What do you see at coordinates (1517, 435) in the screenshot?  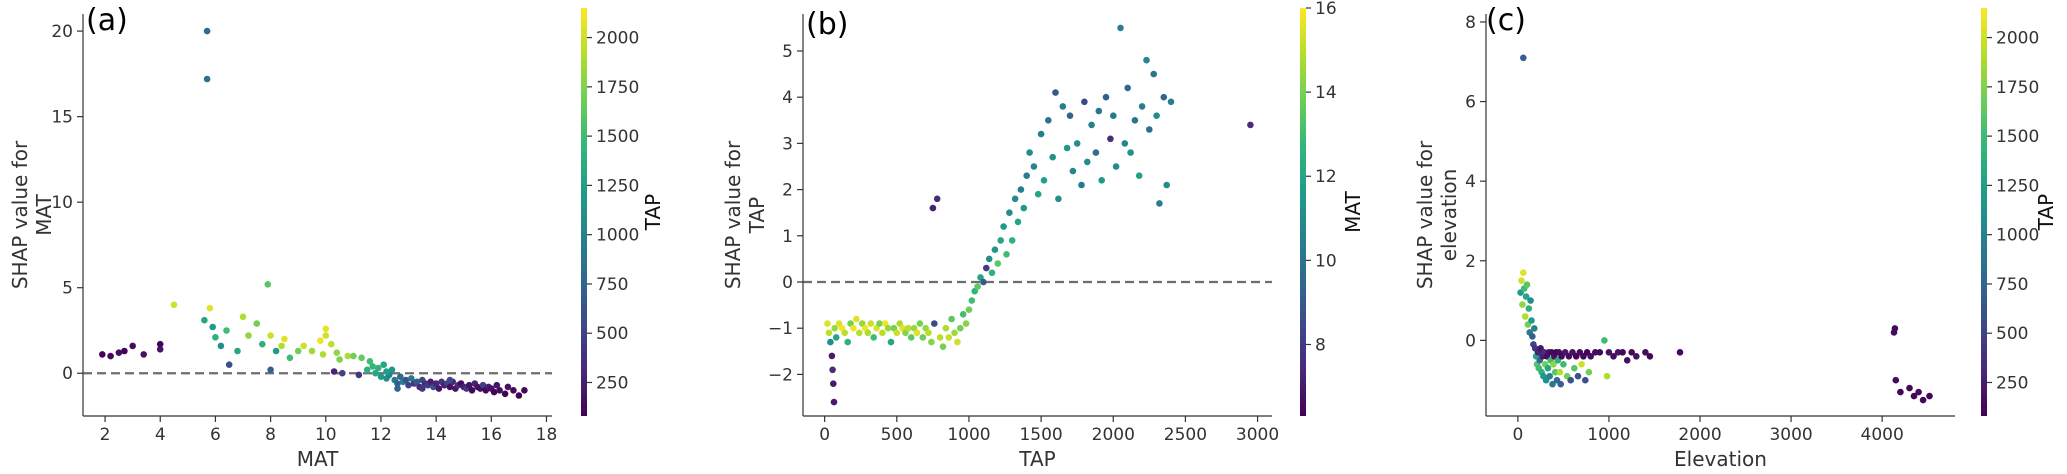 I see `x-tick-label: 0` at bounding box center [1517, 435].